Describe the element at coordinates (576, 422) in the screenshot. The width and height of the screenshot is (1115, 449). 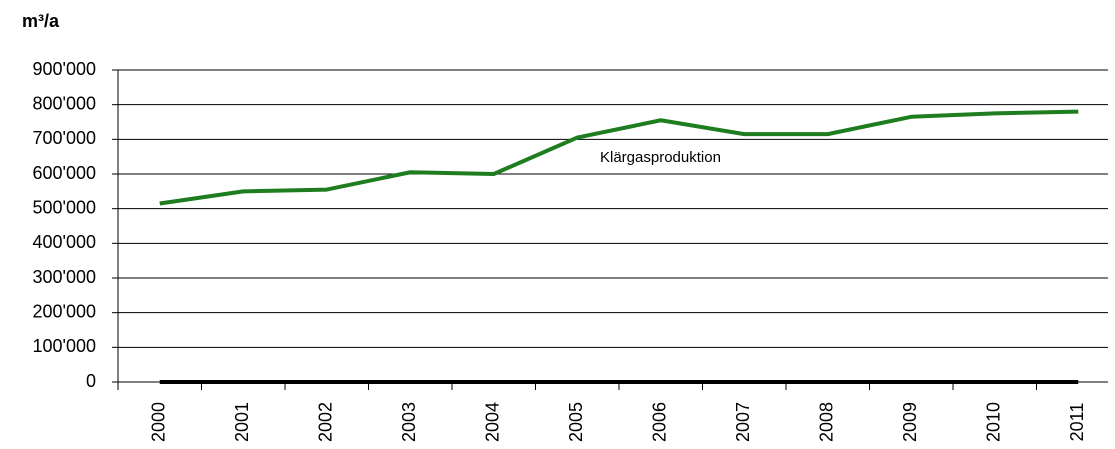
I see `x-tick-label: 2005` at that location.